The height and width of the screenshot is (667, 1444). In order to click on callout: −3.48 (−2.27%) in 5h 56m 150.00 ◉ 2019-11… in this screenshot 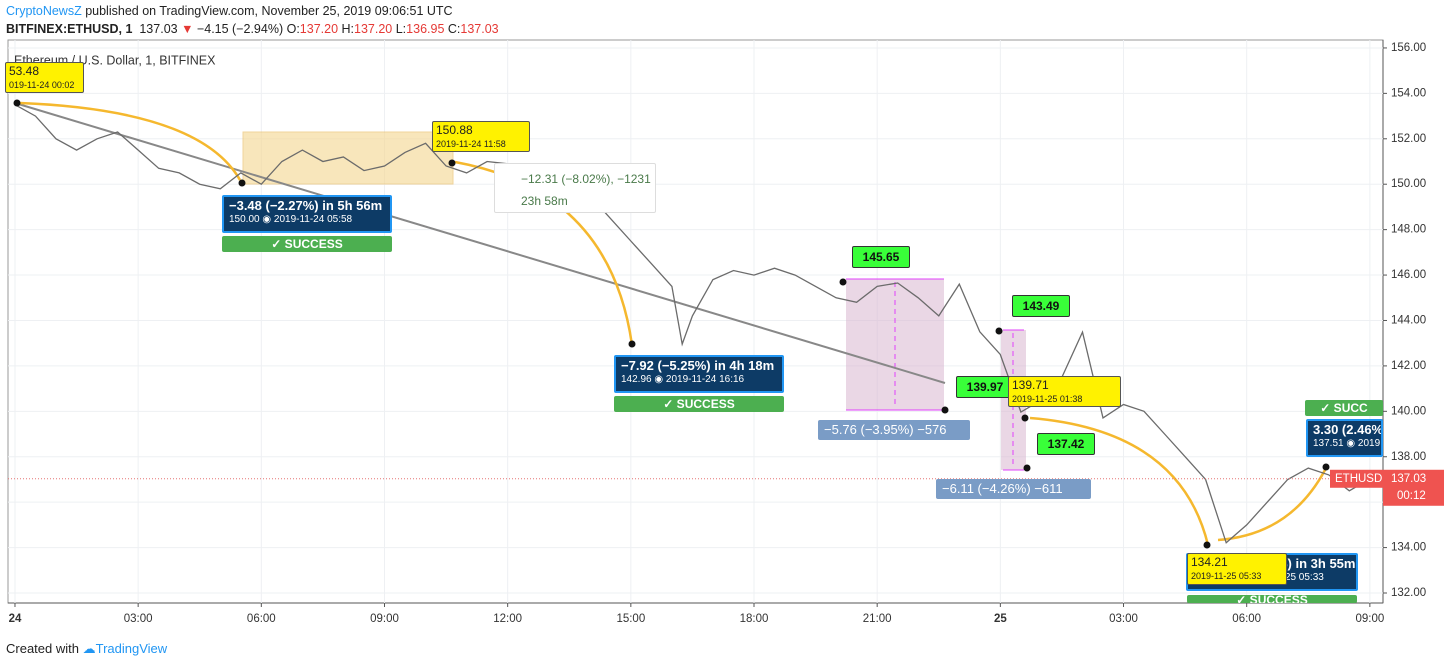, I will do `click(307, 214)`.